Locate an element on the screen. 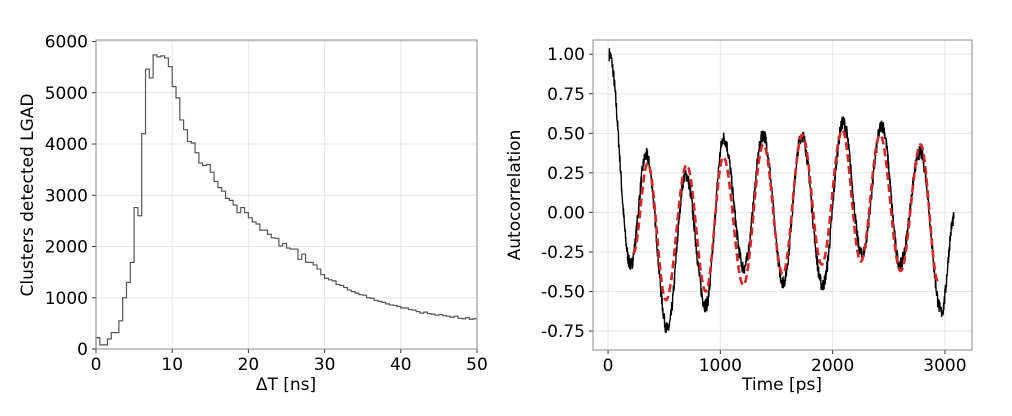 The height and width of the screenshot is (416, 1012). left-y-tick-label: 0 is located at coordinates (82, 350).